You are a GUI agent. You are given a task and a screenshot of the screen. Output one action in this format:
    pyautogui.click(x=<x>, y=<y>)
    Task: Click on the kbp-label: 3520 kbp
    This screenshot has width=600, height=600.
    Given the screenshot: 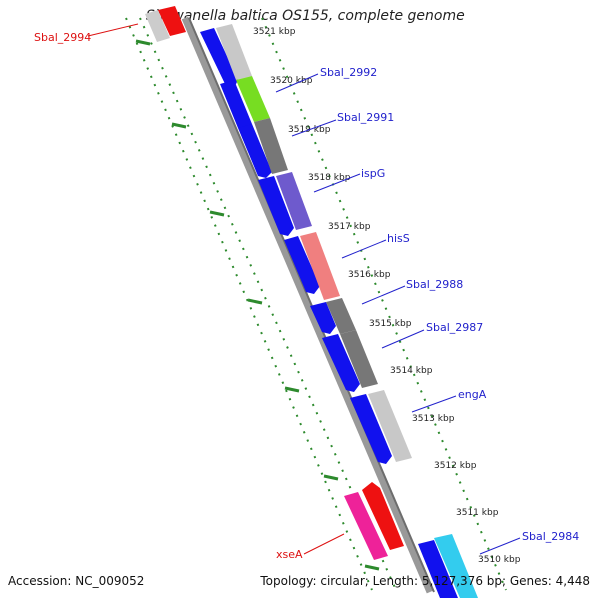 What is the action you would take?
    pyautogui.click(x=291, y=81)
    